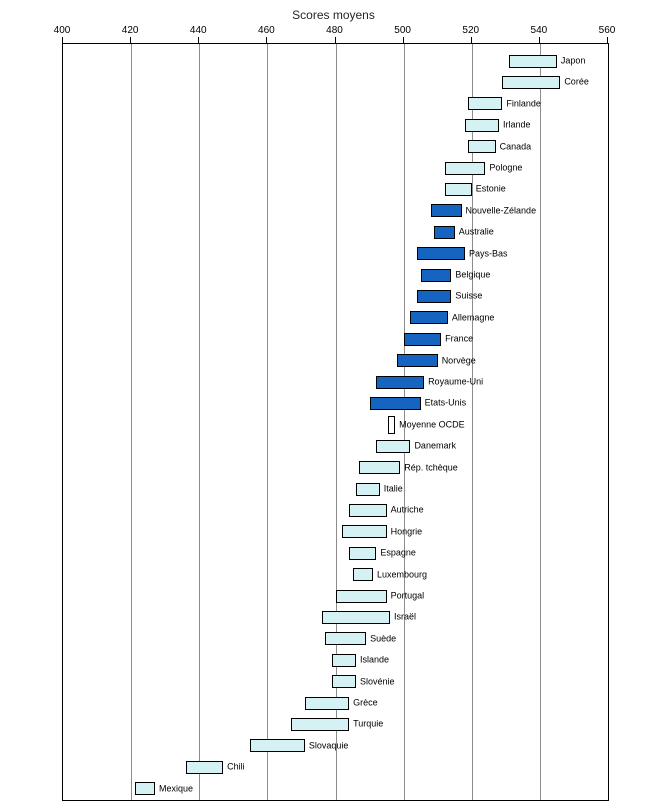 Image resolution: width=667 pixels, height=805 pixels. Describe the element at coordinates (607, 30) in the screenshot. I see `x-tick-label: 560` at that location.